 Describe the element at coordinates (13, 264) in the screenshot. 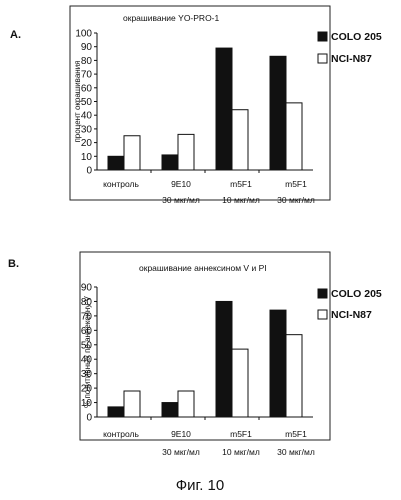

I see `panel-label: B.` at that location.